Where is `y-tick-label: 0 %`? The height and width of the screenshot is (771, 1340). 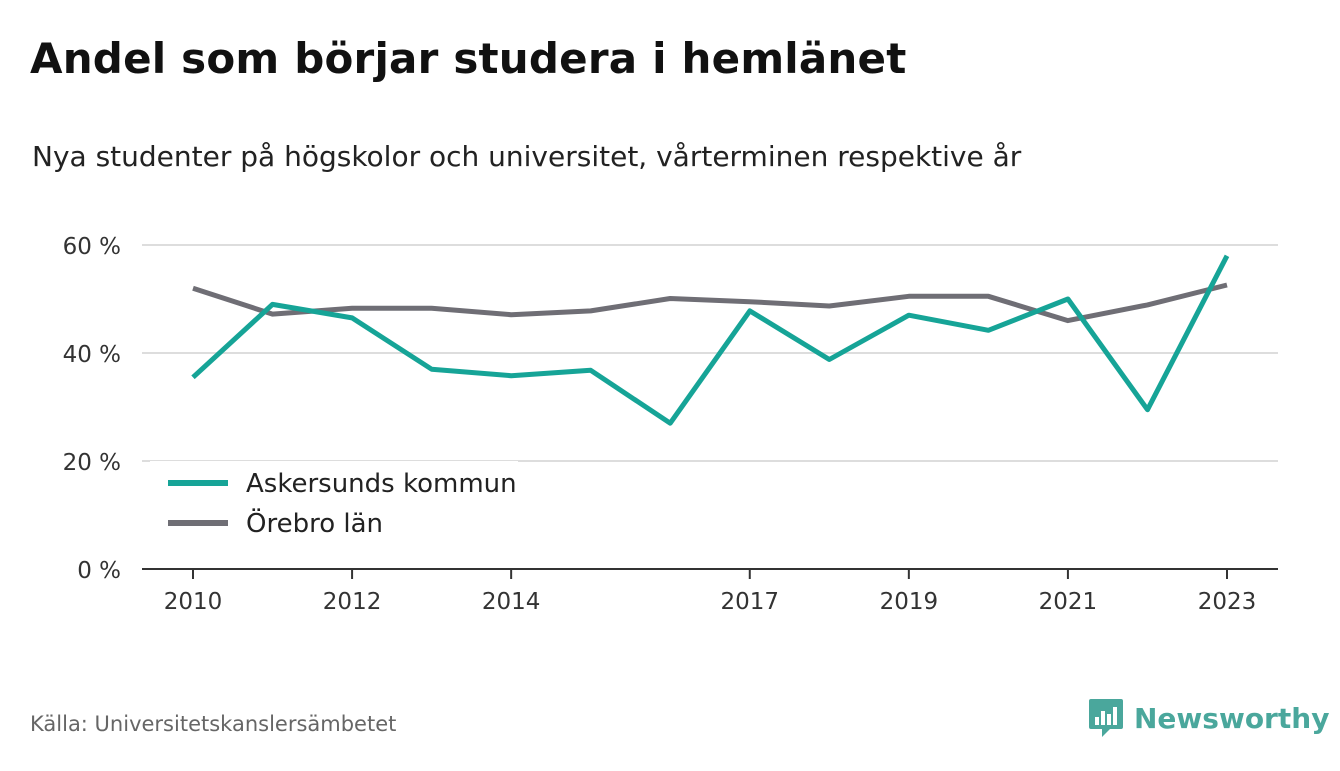 y-tick-label: 0 % is located at coordinates (99, 571).